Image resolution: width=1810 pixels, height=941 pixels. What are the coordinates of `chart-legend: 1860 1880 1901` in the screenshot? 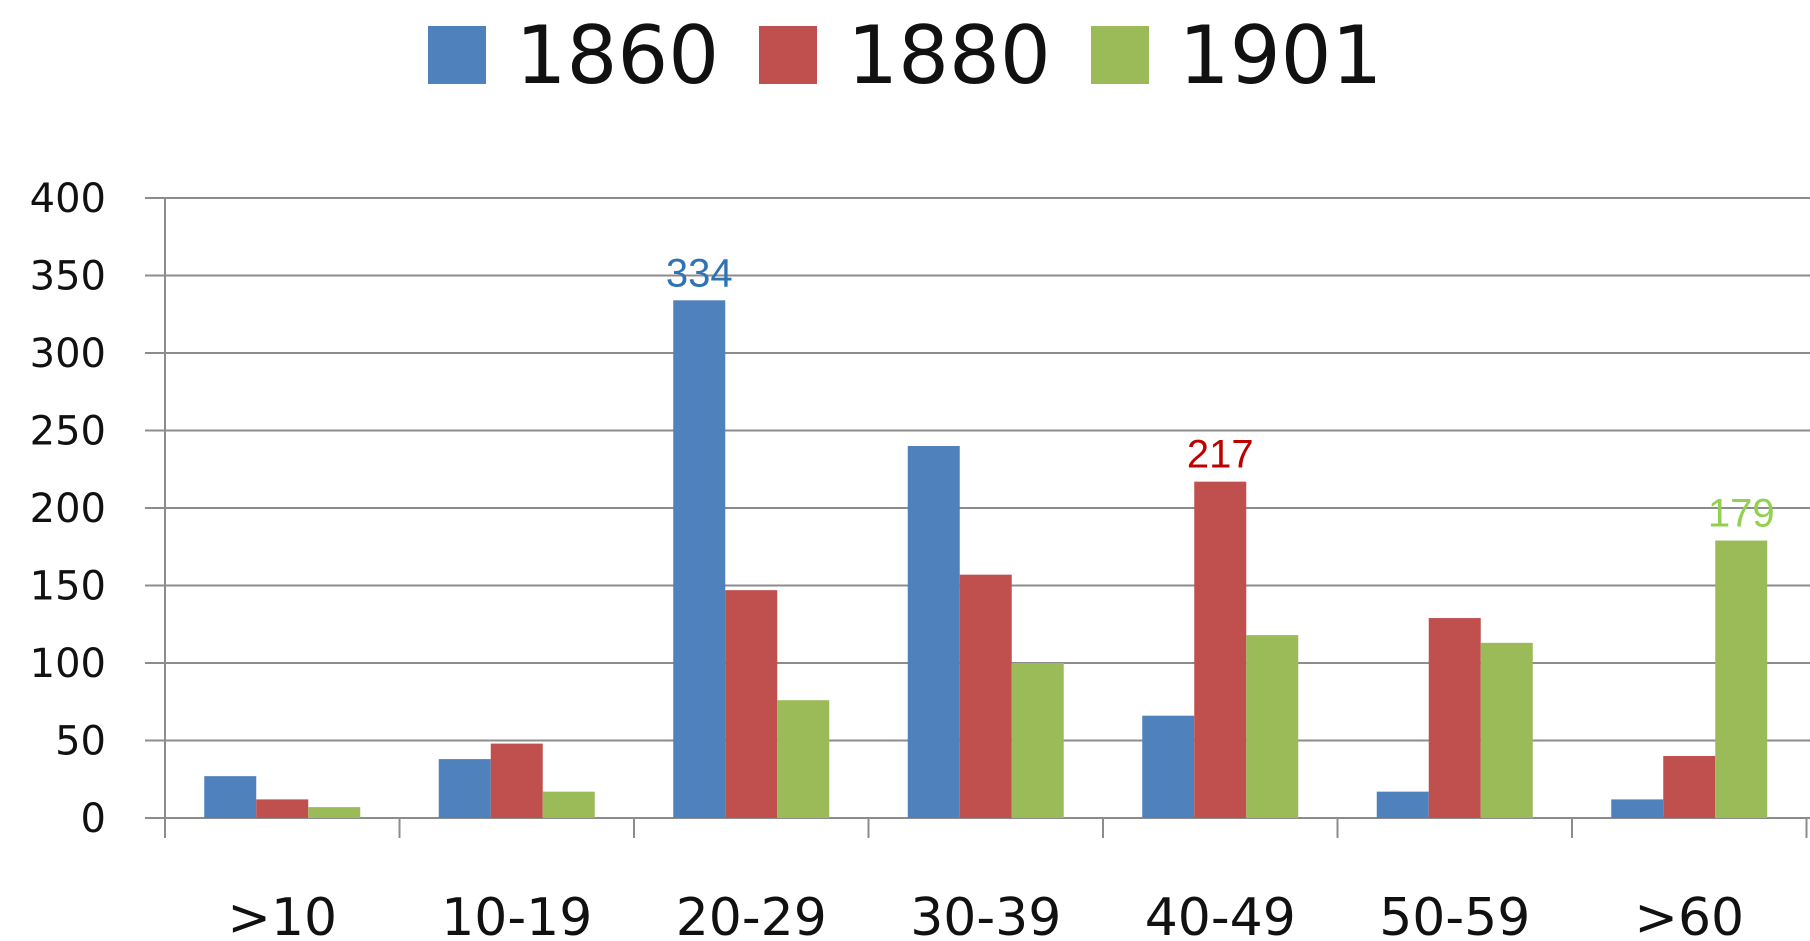 It's located at (905, 55).